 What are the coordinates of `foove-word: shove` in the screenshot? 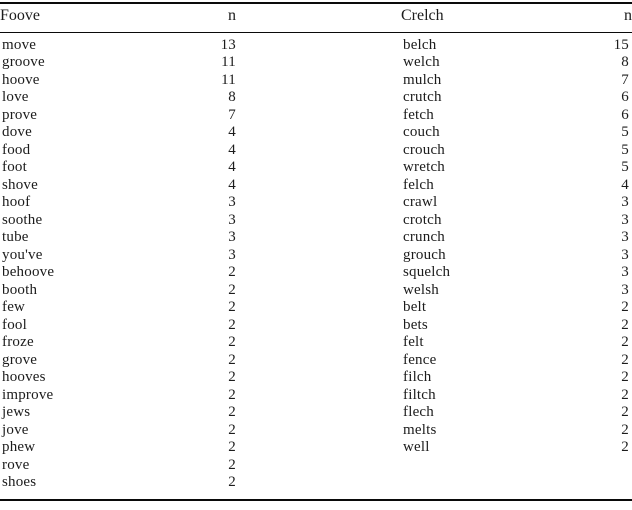 It's located at (20, 184).